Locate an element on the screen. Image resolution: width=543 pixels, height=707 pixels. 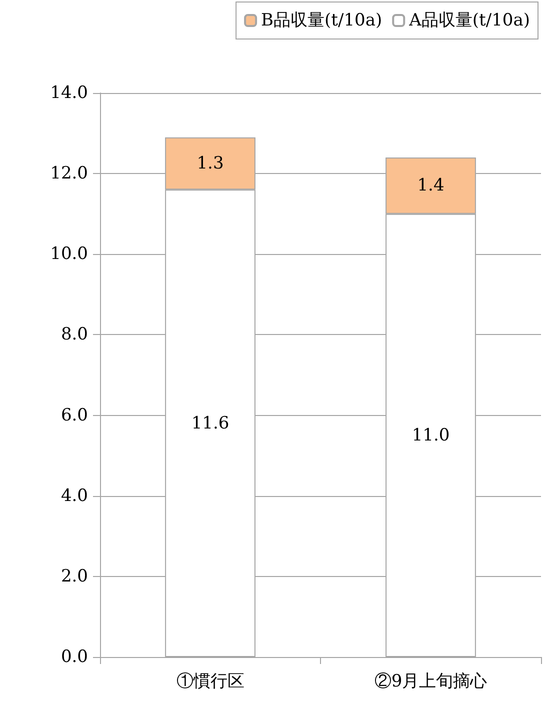
x-tick-label: ②9月上旬摘心 is located at coordinates (431, 682).